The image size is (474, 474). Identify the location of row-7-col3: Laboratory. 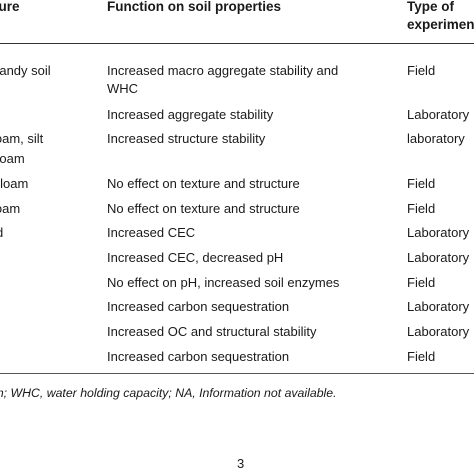
(438, 257).